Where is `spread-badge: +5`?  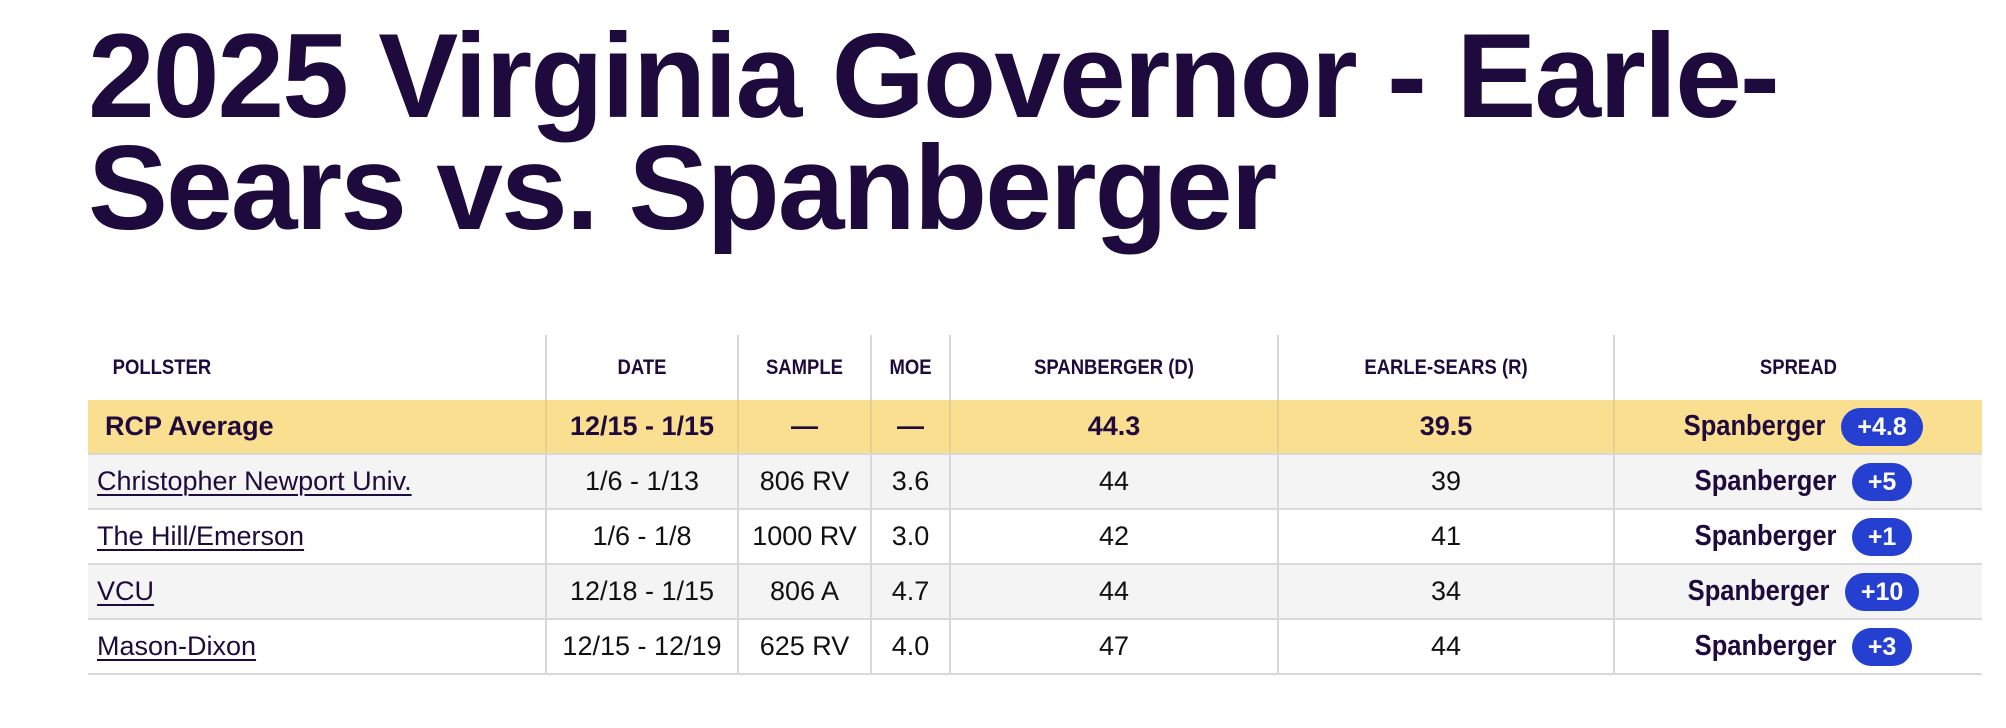
spread-badge: +5 is located at coordinates (1882, 481).